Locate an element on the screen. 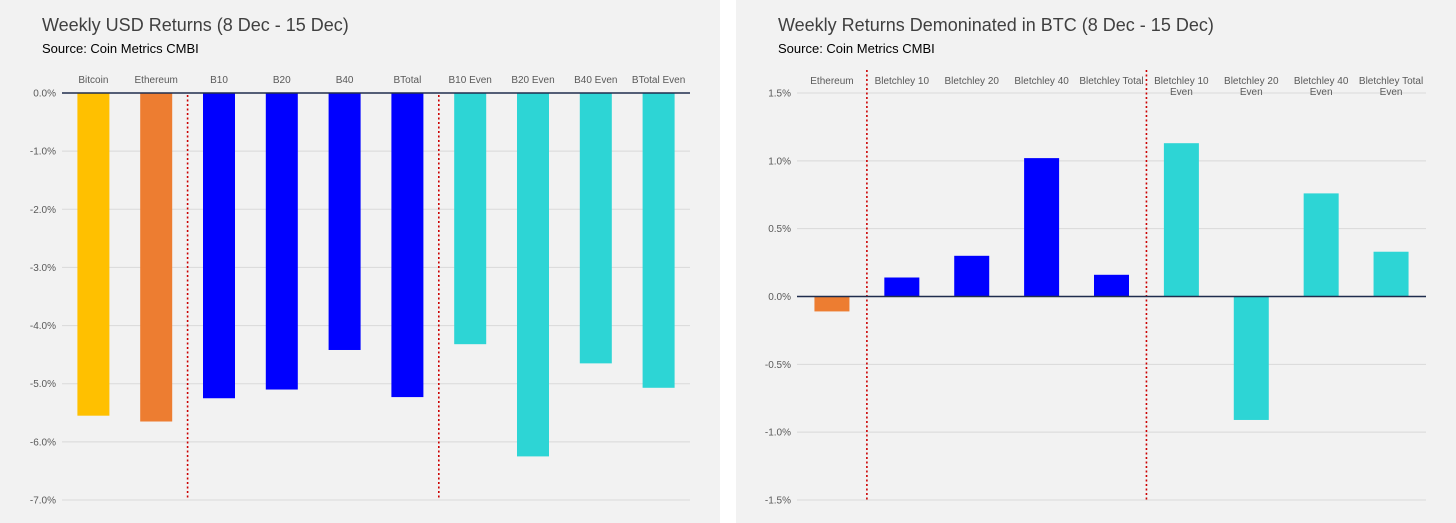 This screenshot has height=523, width=1456. category-label: B10 Even is located at coordinates (470, 80).